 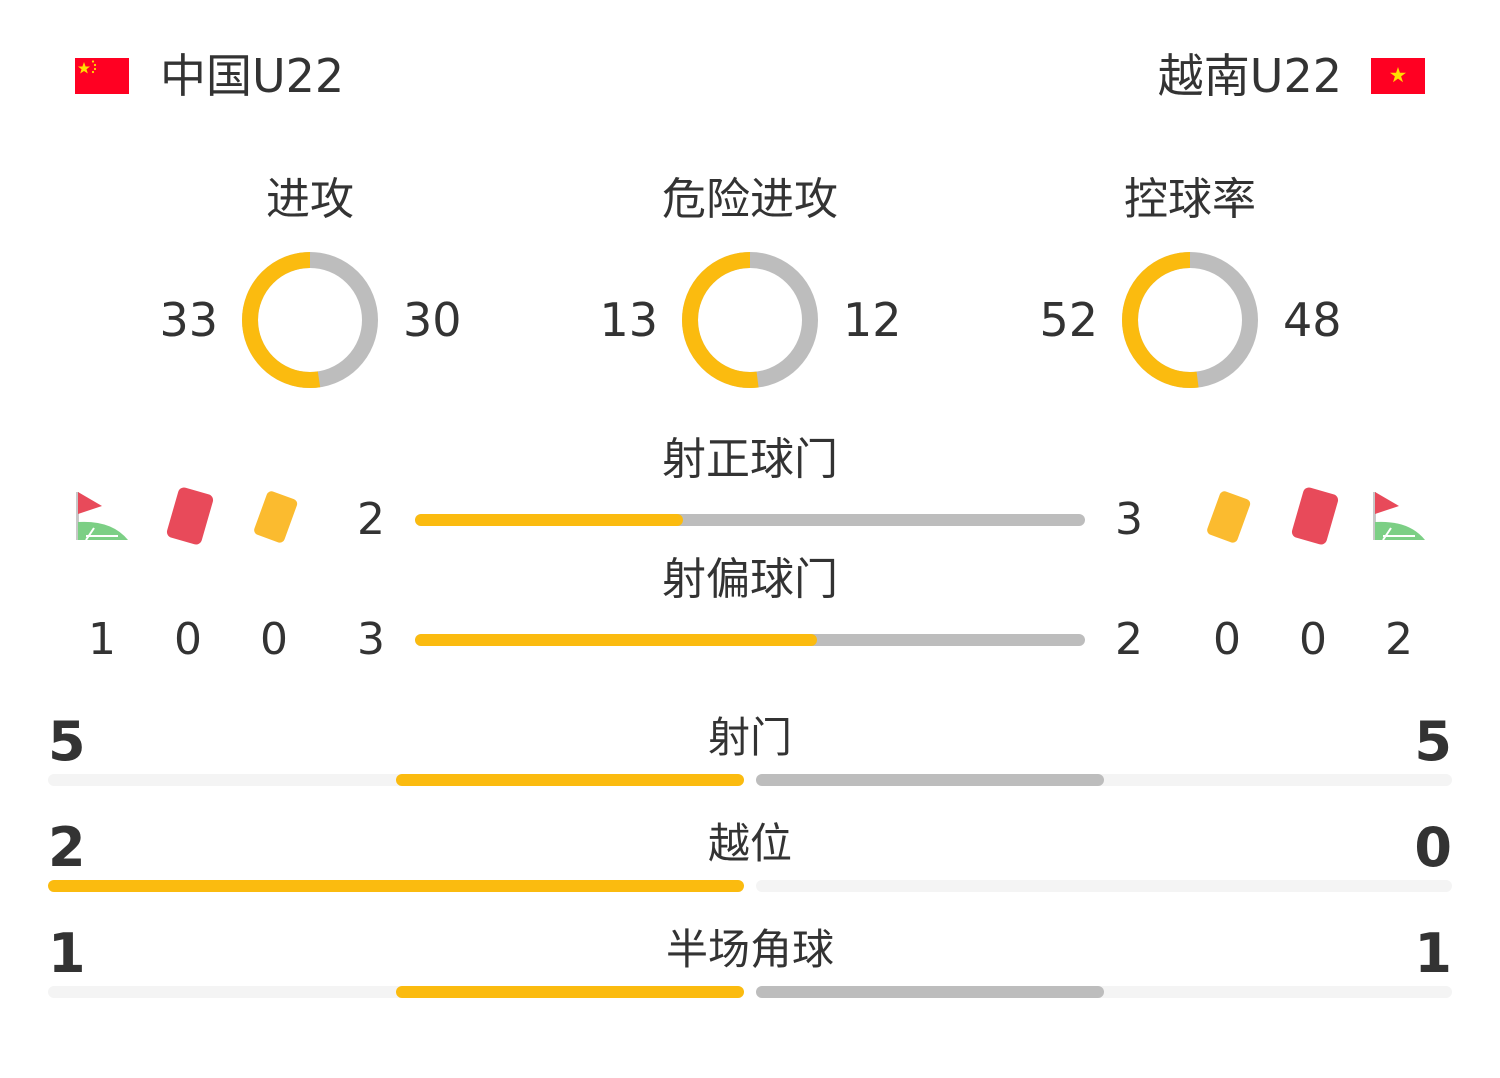 What do you see at coordinates (549, 520) in the screenshot?
I see `shots-on-home-fill` at bounding box center [549, 520].